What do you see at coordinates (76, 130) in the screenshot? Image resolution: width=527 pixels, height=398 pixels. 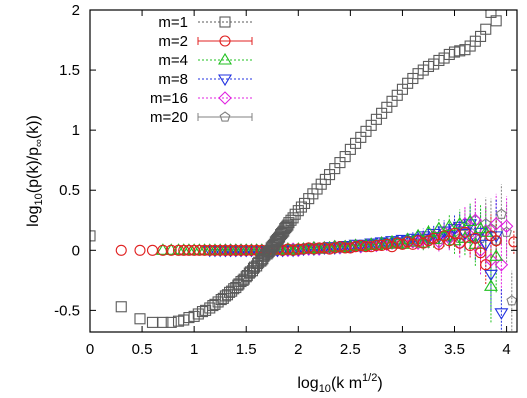 I see `y-tick-label: 1` at bounding box center [76, 130].